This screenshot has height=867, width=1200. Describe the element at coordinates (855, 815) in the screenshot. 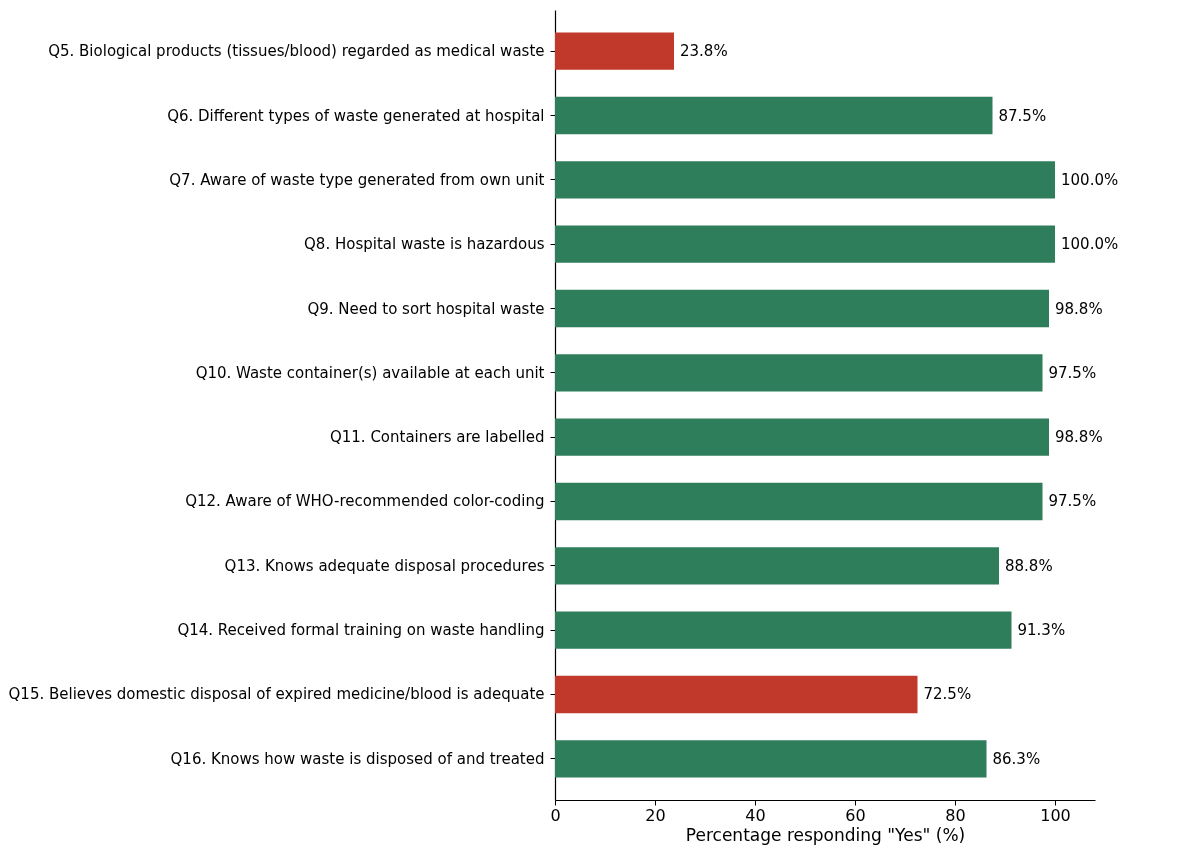

I see `x-tick-label: 60` at that location.